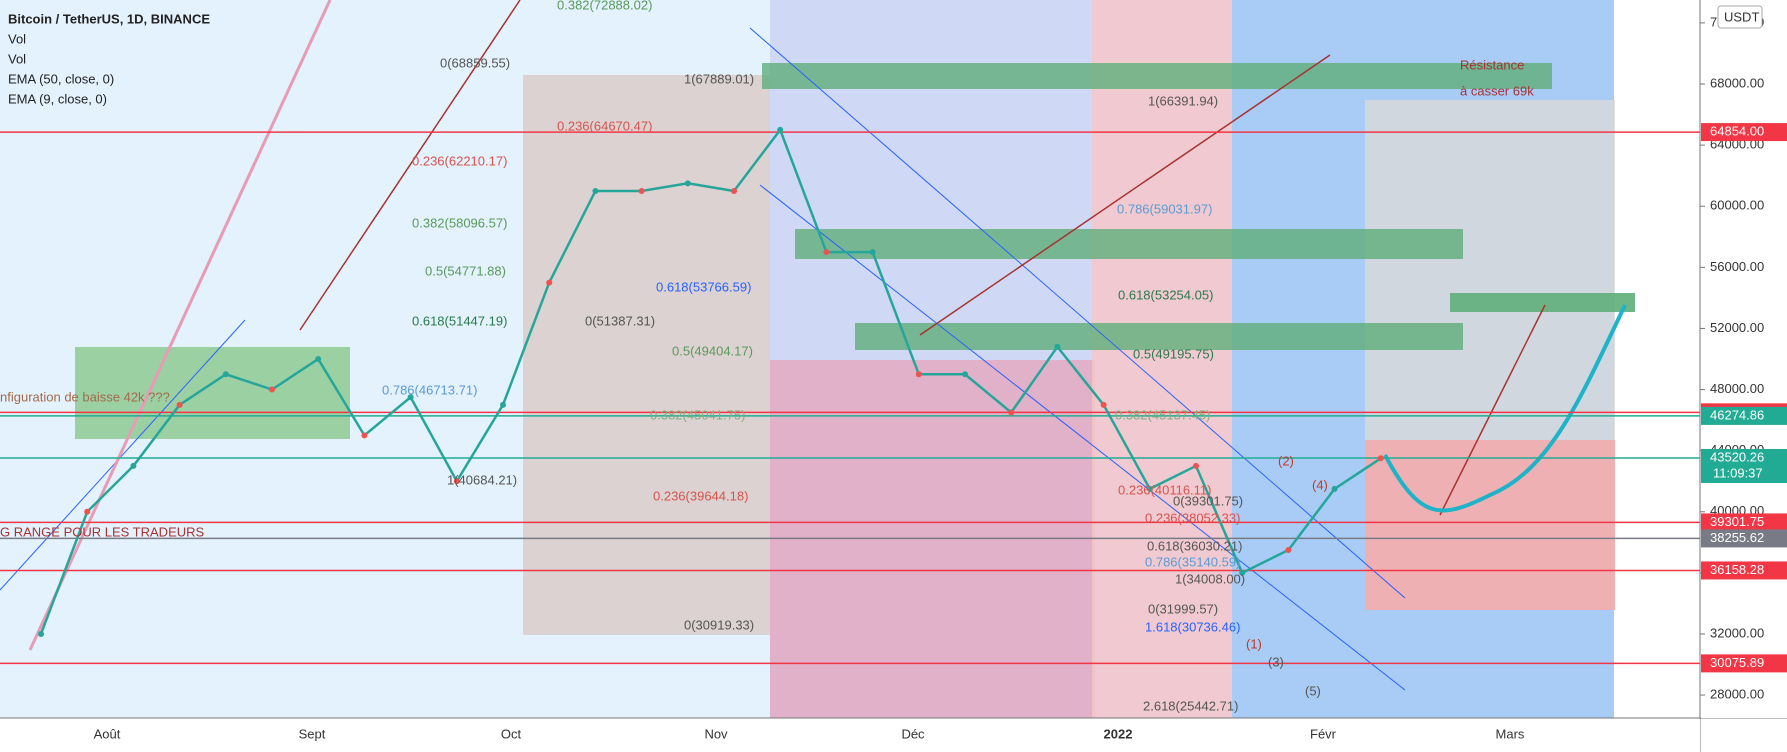  Describe the element at coordinates (1737, 662) in the screenshot. I see `price-badge-label: 30075.89` at that location.